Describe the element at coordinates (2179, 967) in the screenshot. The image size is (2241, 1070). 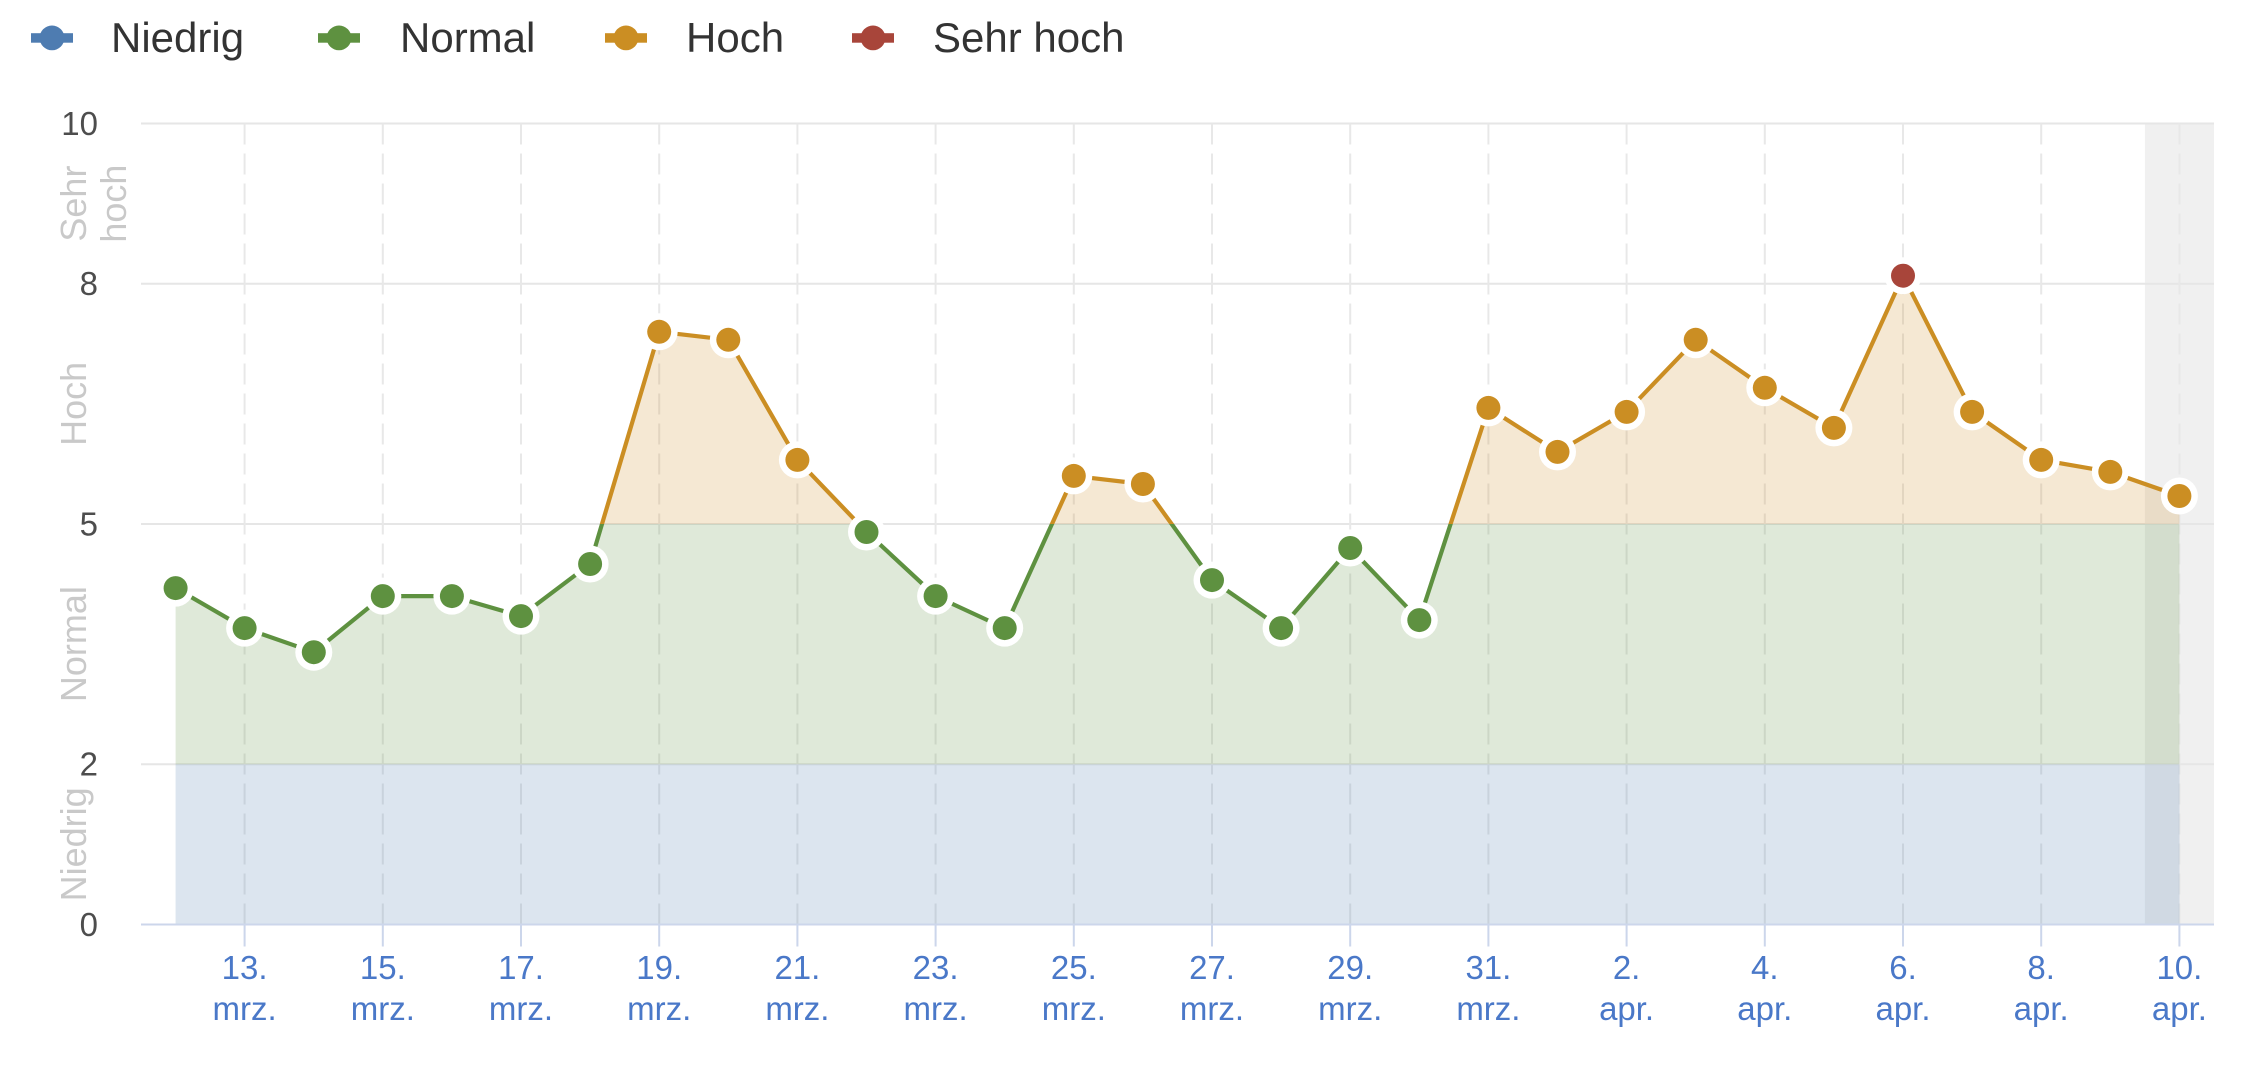
I see `svg-text: 10.` at that location.